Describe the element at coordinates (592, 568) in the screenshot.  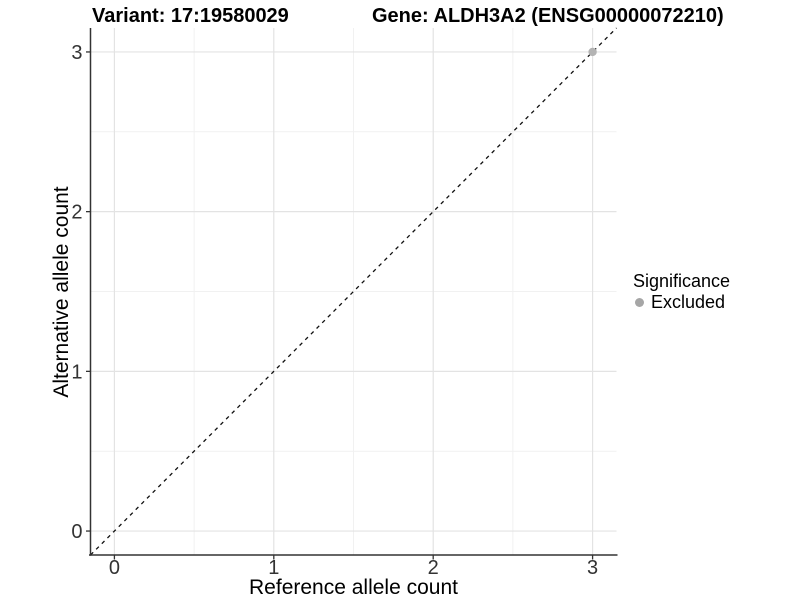
I see `x-tick-label: 3` at that location.